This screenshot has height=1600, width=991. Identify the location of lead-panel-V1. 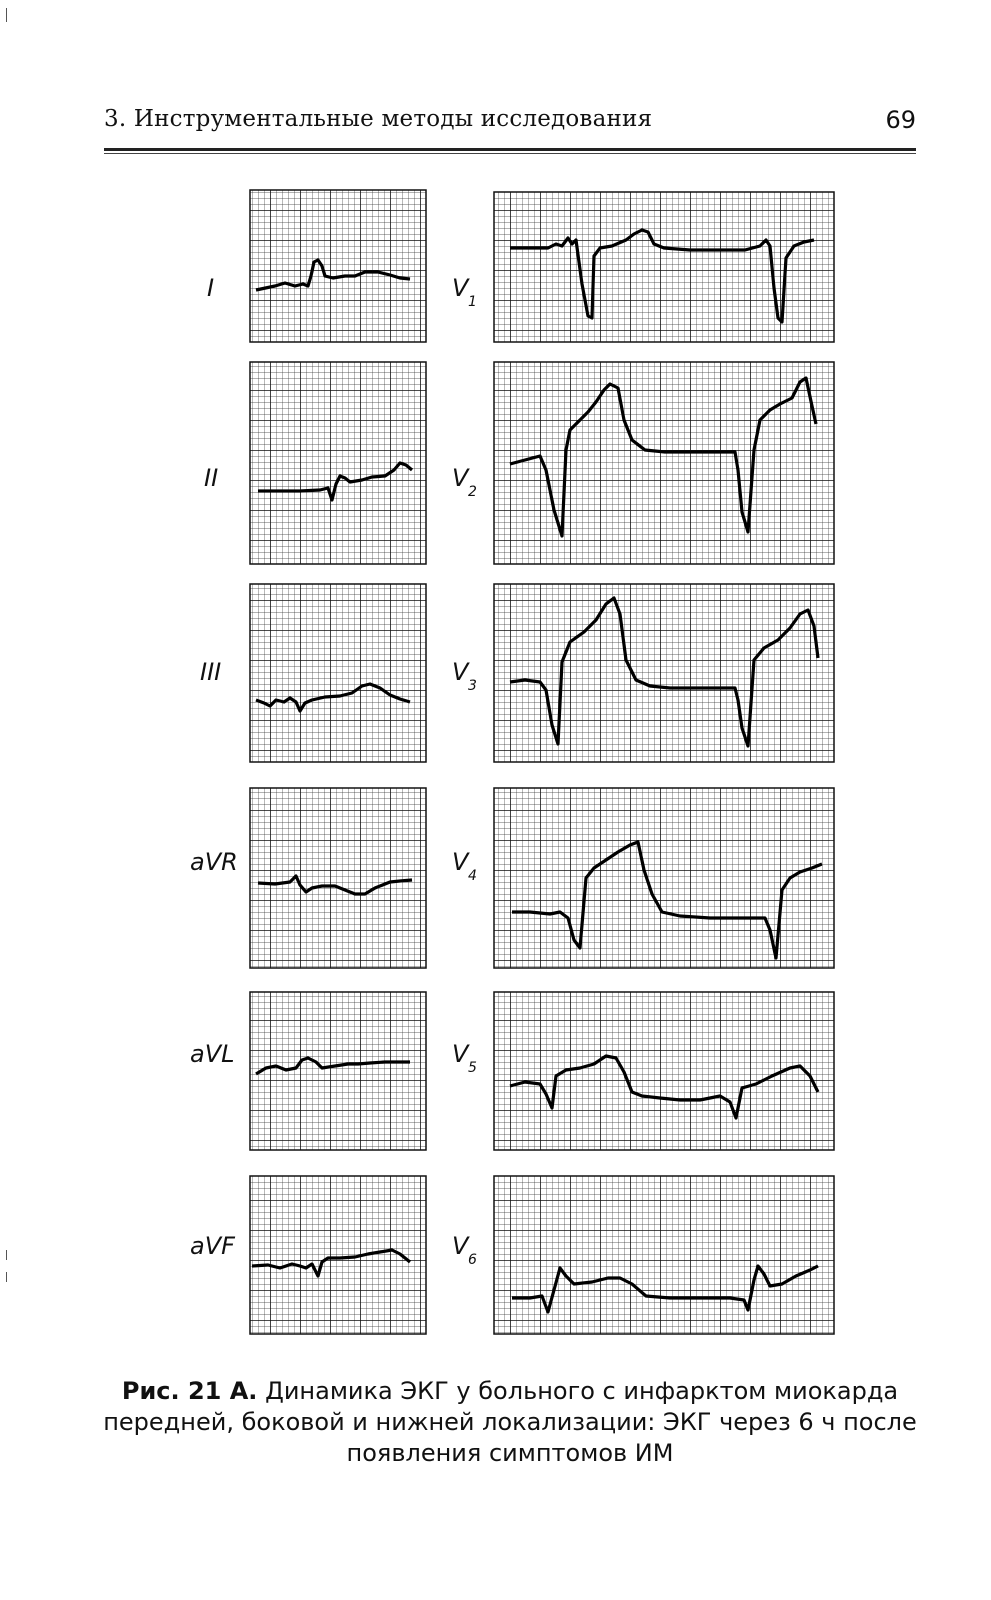
(664, 267).